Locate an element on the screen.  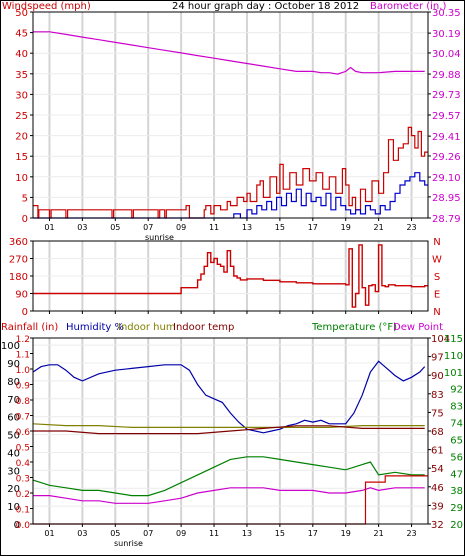
temp-tick-label: 104 is located at coordinates (440, 339).